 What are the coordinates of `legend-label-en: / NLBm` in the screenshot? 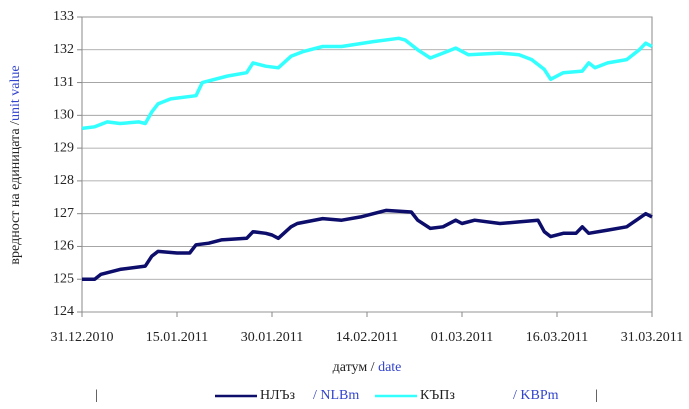 It's located at (336, 395).